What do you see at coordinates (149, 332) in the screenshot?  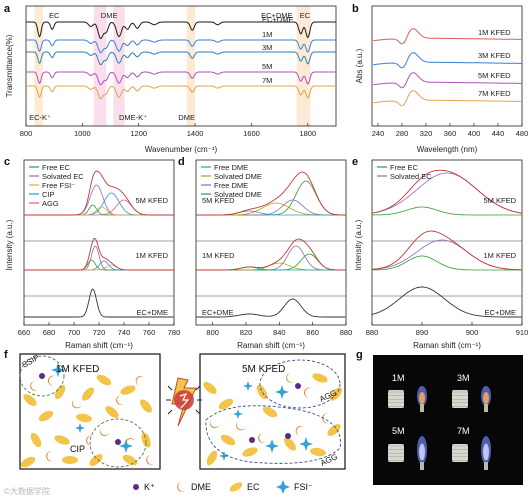 I see `x-tick-label: 760` at bounding box center [149, 332].